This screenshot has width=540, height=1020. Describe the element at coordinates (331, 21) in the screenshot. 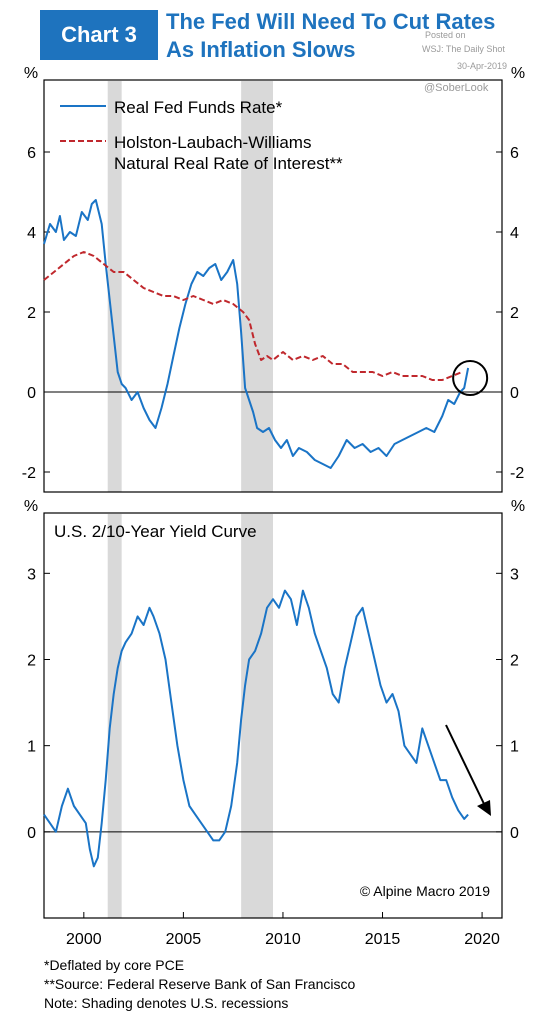

I see `headline-line-1: The Fed Will Need To Cut Rates` at that location.